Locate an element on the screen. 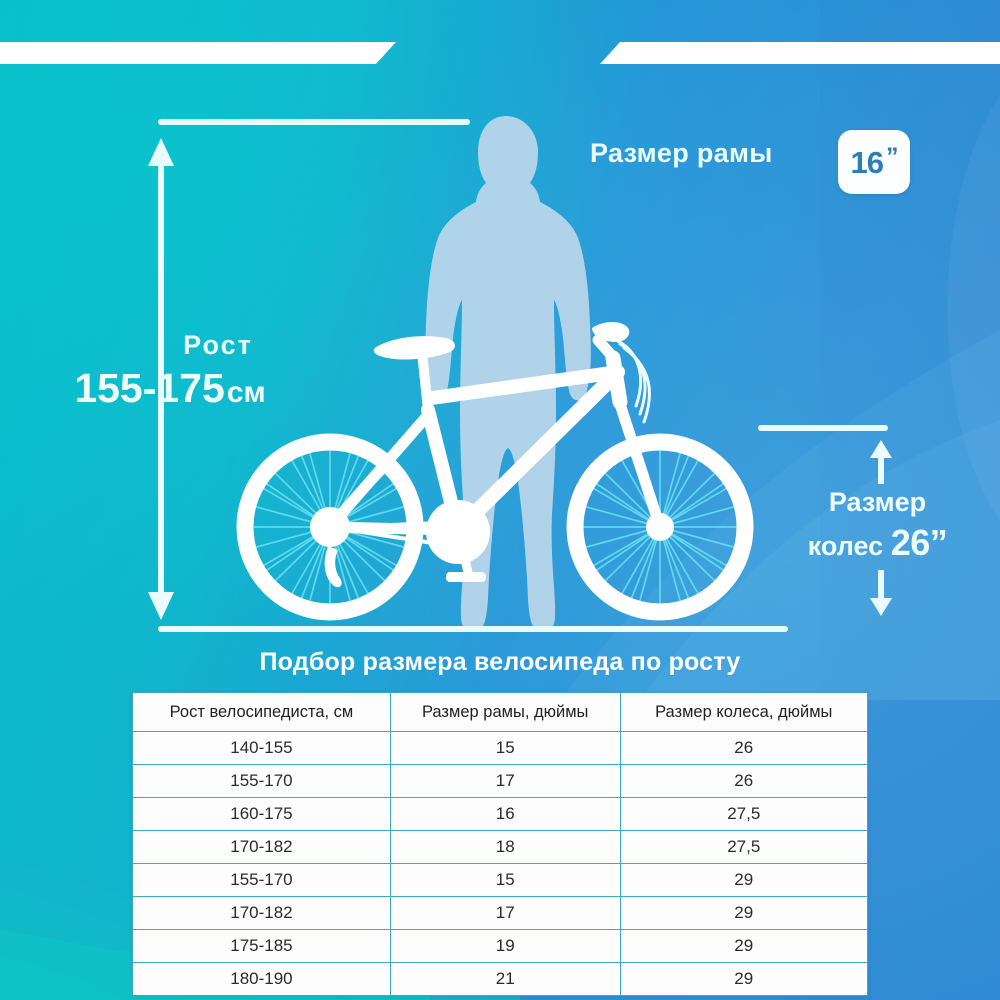 The height and width of the screenshot is (1000, 1000). table-cell: 18 is located at coordinates (505, 847).